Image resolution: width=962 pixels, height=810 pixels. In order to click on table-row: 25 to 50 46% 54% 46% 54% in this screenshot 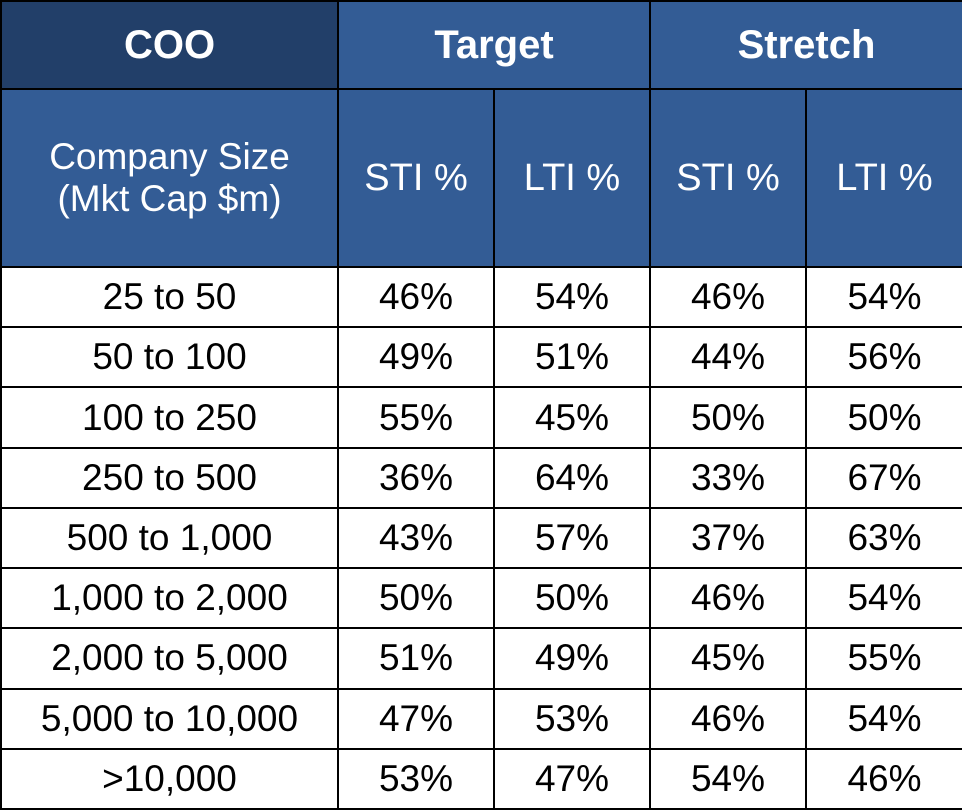, I will do `click(481, 297)`.